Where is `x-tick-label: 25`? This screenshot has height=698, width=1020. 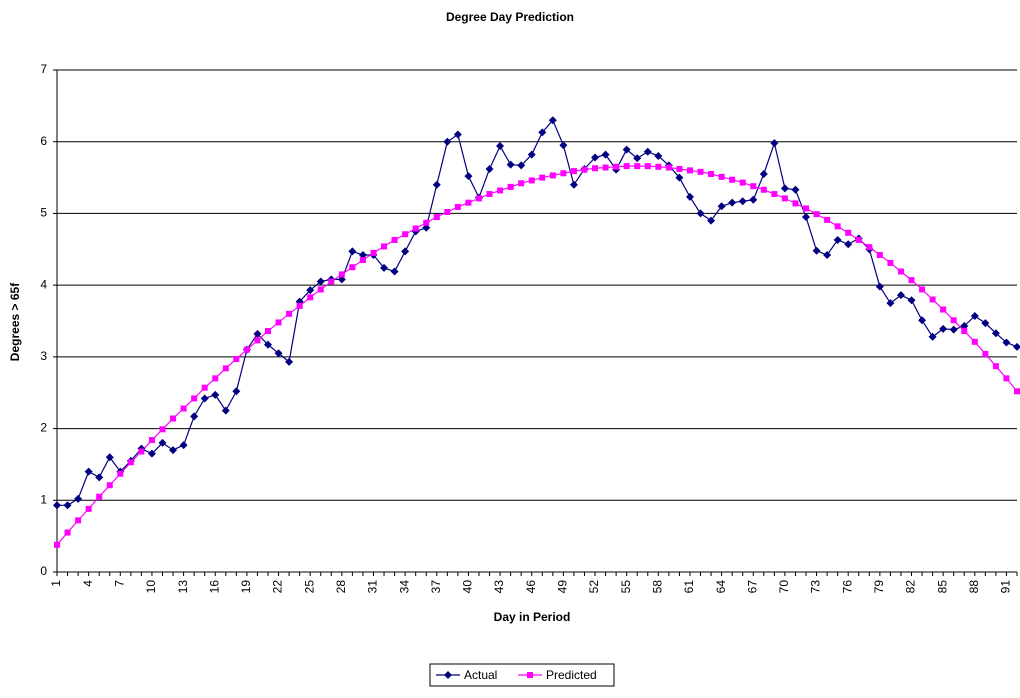 x-tick-label: 25 is located at coordinates (309, 587).